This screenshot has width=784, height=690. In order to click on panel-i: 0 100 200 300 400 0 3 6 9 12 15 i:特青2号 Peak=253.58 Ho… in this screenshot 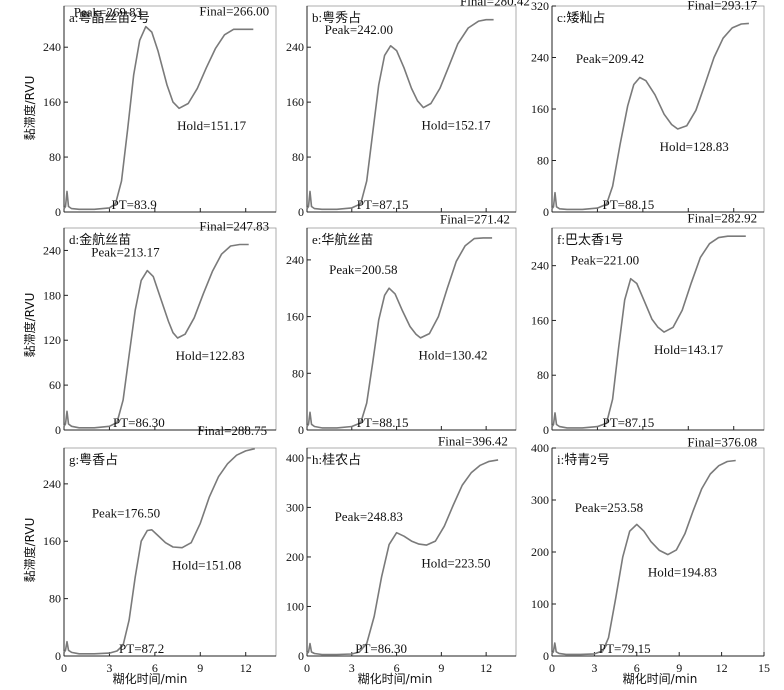, I will do `click(650, 554)`.